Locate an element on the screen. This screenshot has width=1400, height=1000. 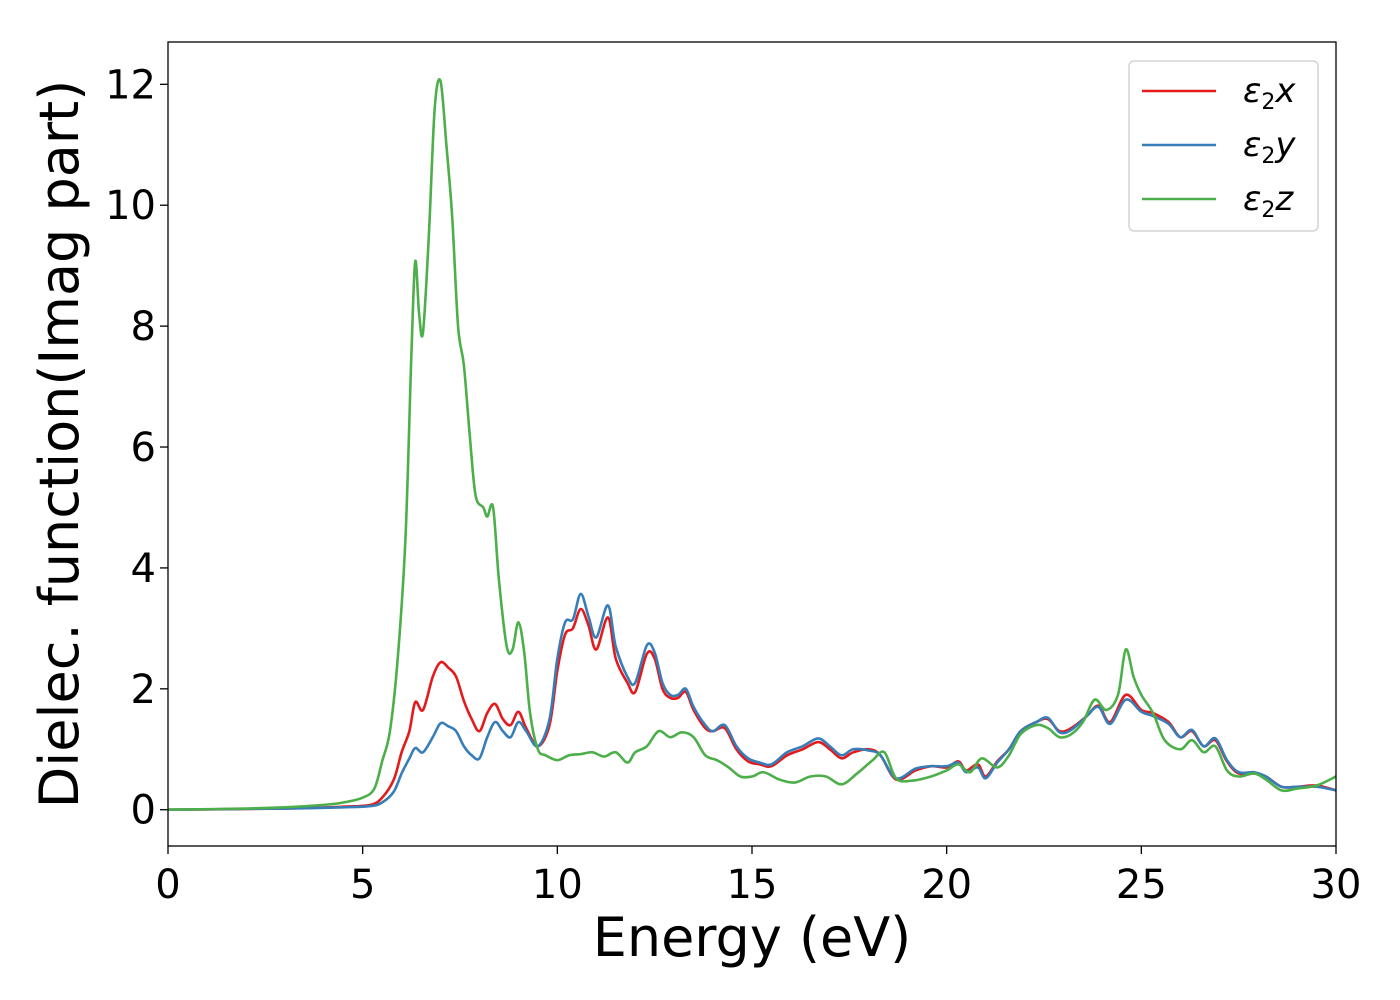
y-tick-label: 0 is located at coordinates (143, 811).